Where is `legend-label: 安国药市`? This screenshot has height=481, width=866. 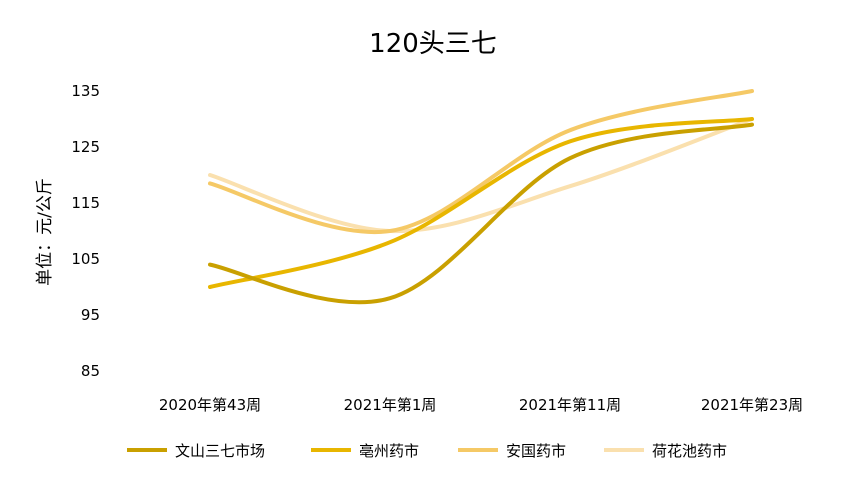
legend-label: 安国药市 is located at coordinates (536, 451).